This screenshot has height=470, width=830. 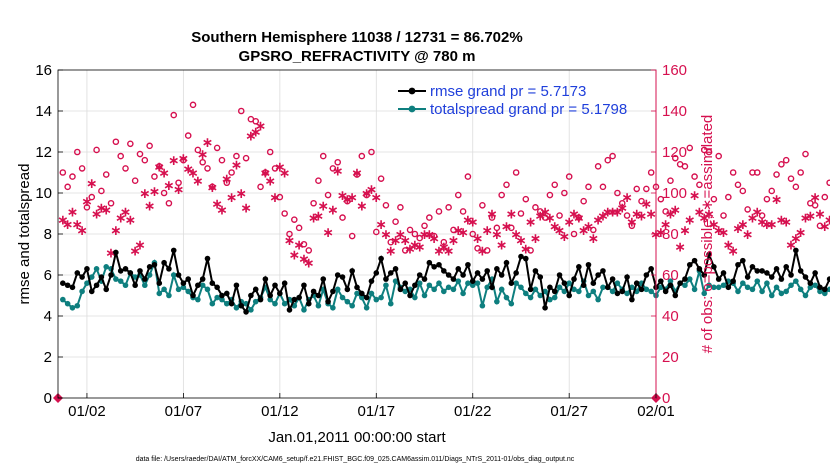 What do you see at coordinates (670, 316) in the screenshot?
I see `right-tick-label: 40` at bounding box center [670, 316].